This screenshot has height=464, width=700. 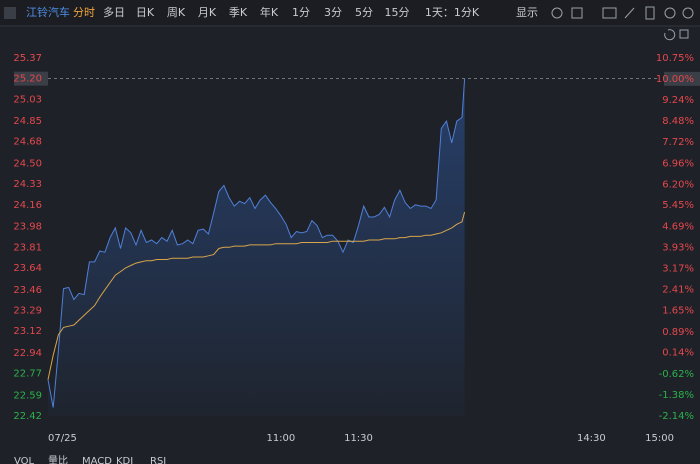 What do you see at coordinates (62, 438) in the screenshot?
I see `x-tick-label: 07/25` at bounding box center [62, 438].